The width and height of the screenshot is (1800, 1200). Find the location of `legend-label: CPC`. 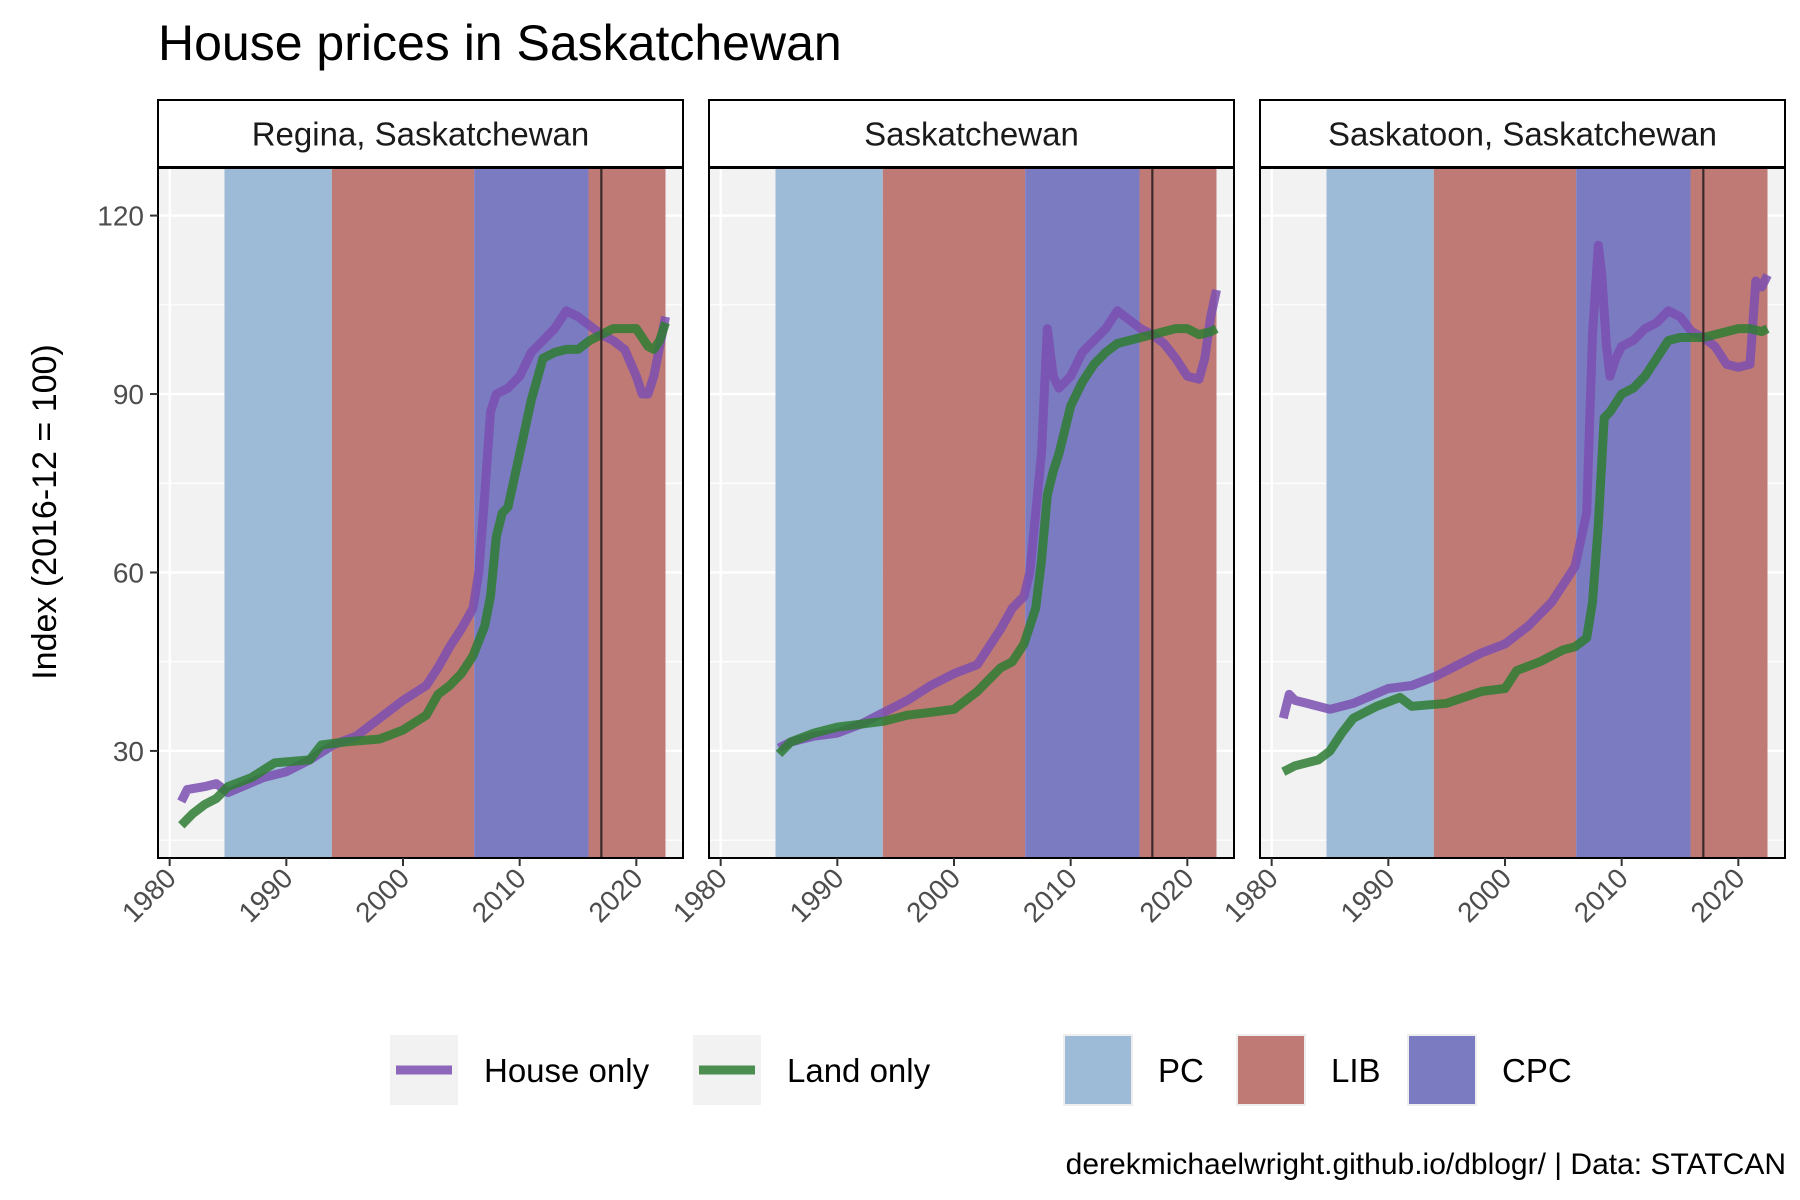

legend-label: CPC is located at coordinates (1537, 1070).